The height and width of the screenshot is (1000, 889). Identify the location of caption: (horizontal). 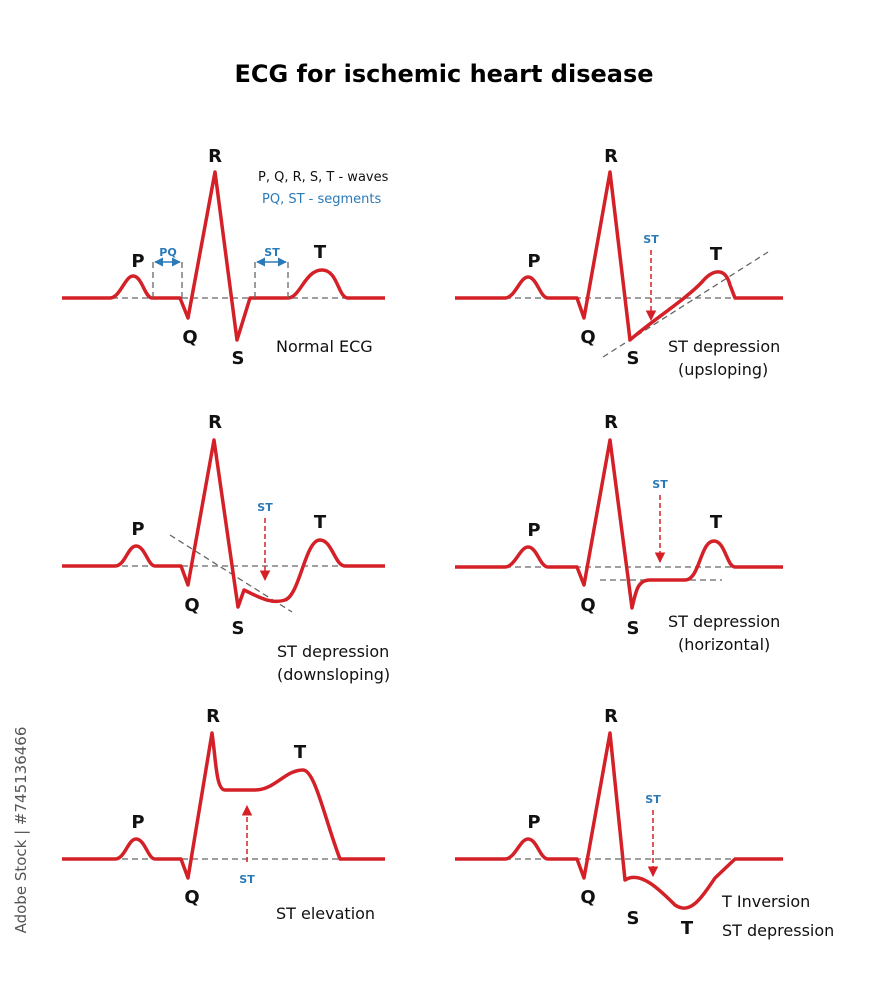
(724, 644).